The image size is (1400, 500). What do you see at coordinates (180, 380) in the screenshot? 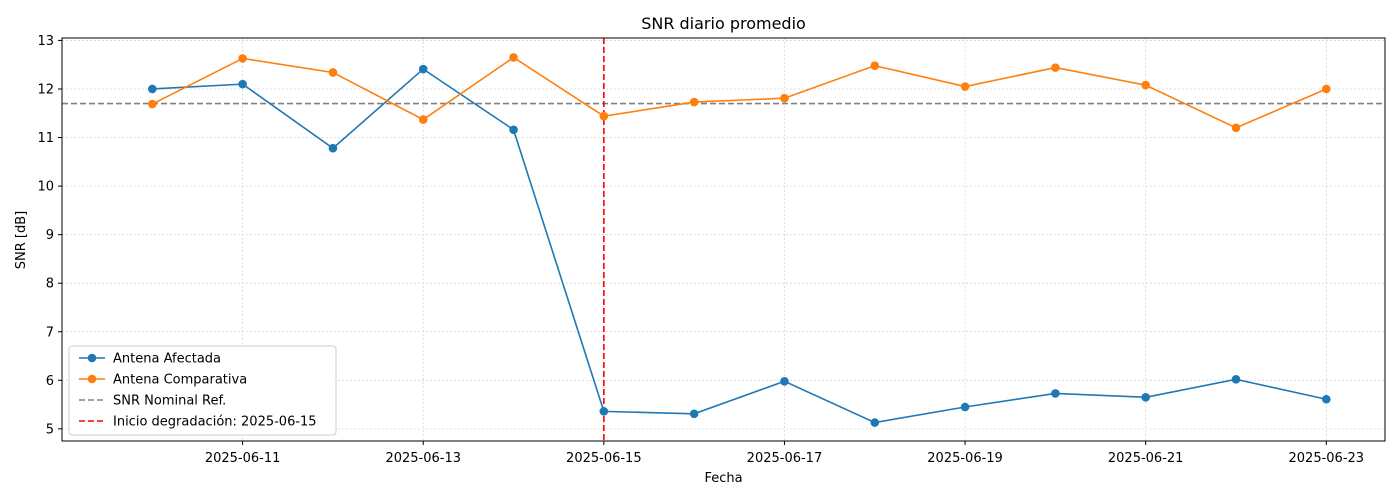
I see `legend-label: Antena Comparativa` at bounding box center [180, 380].